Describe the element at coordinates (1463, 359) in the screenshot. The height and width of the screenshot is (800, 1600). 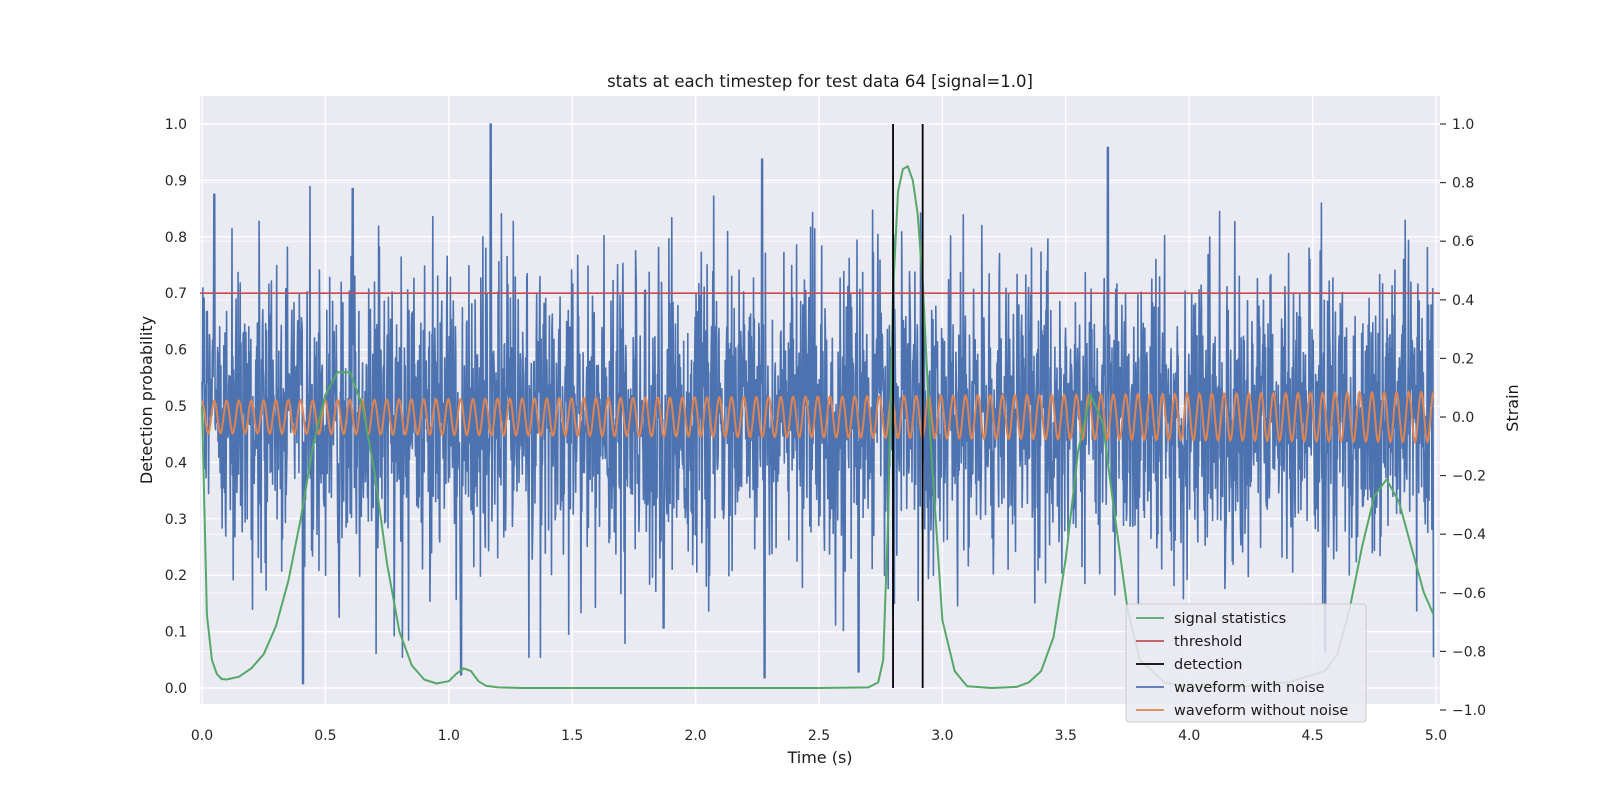
I see `y2-tick-label: 0.2` at that location.